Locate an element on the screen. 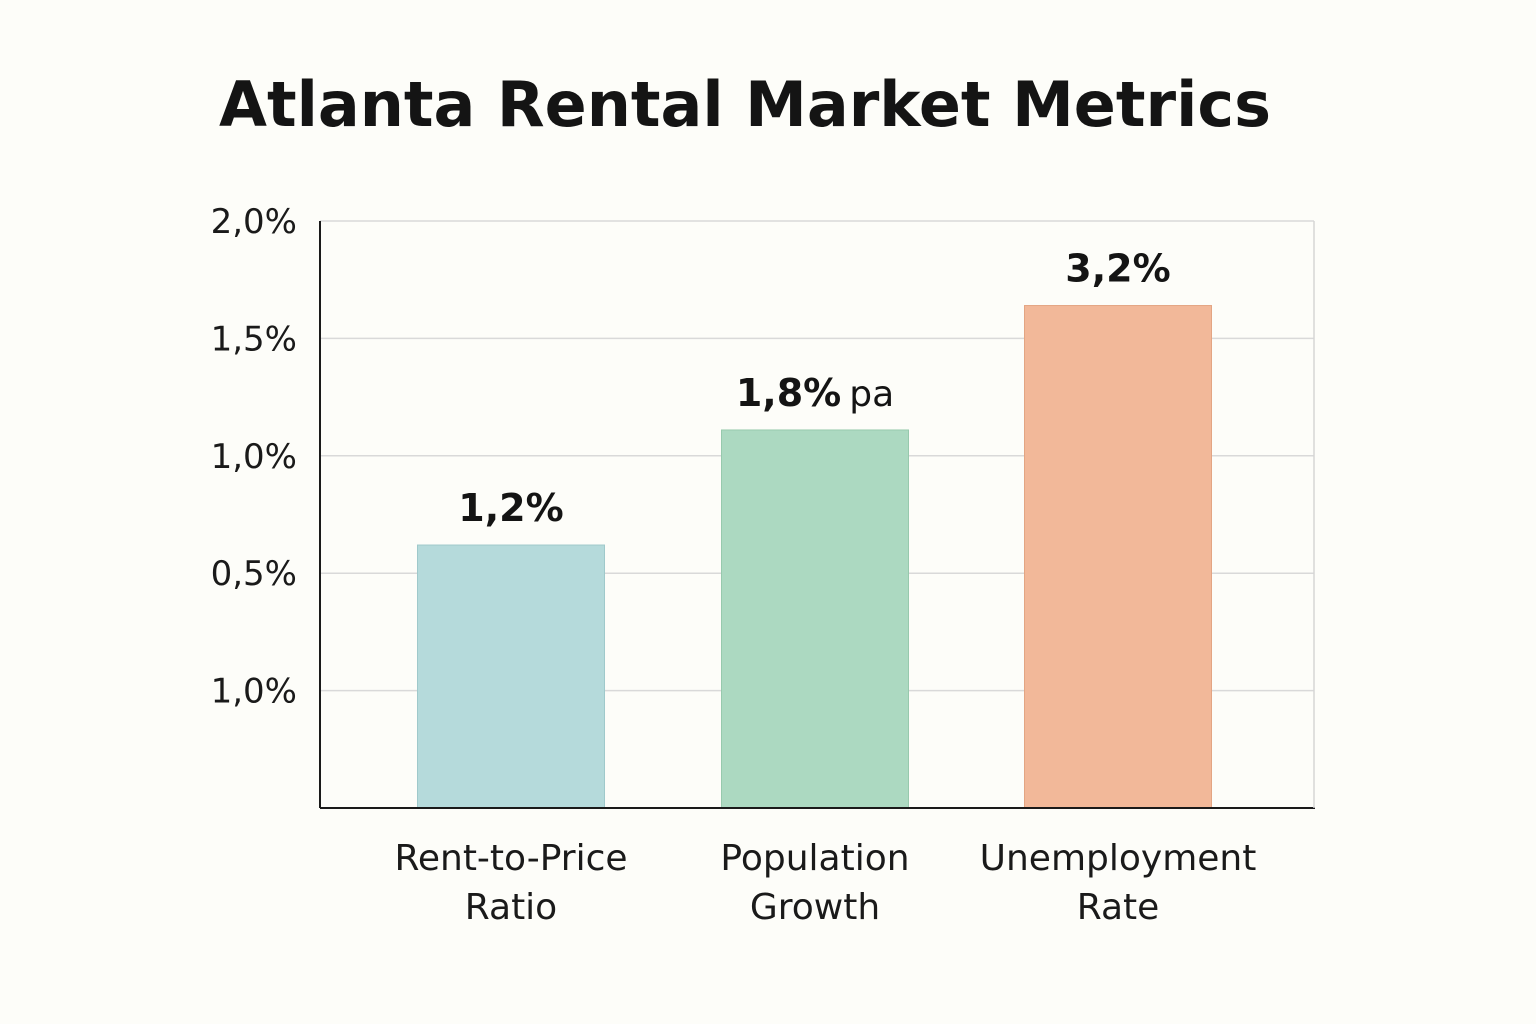 The image size is (1536, 1024). data-label: 3,2% is located at coordinates (1117, 269).